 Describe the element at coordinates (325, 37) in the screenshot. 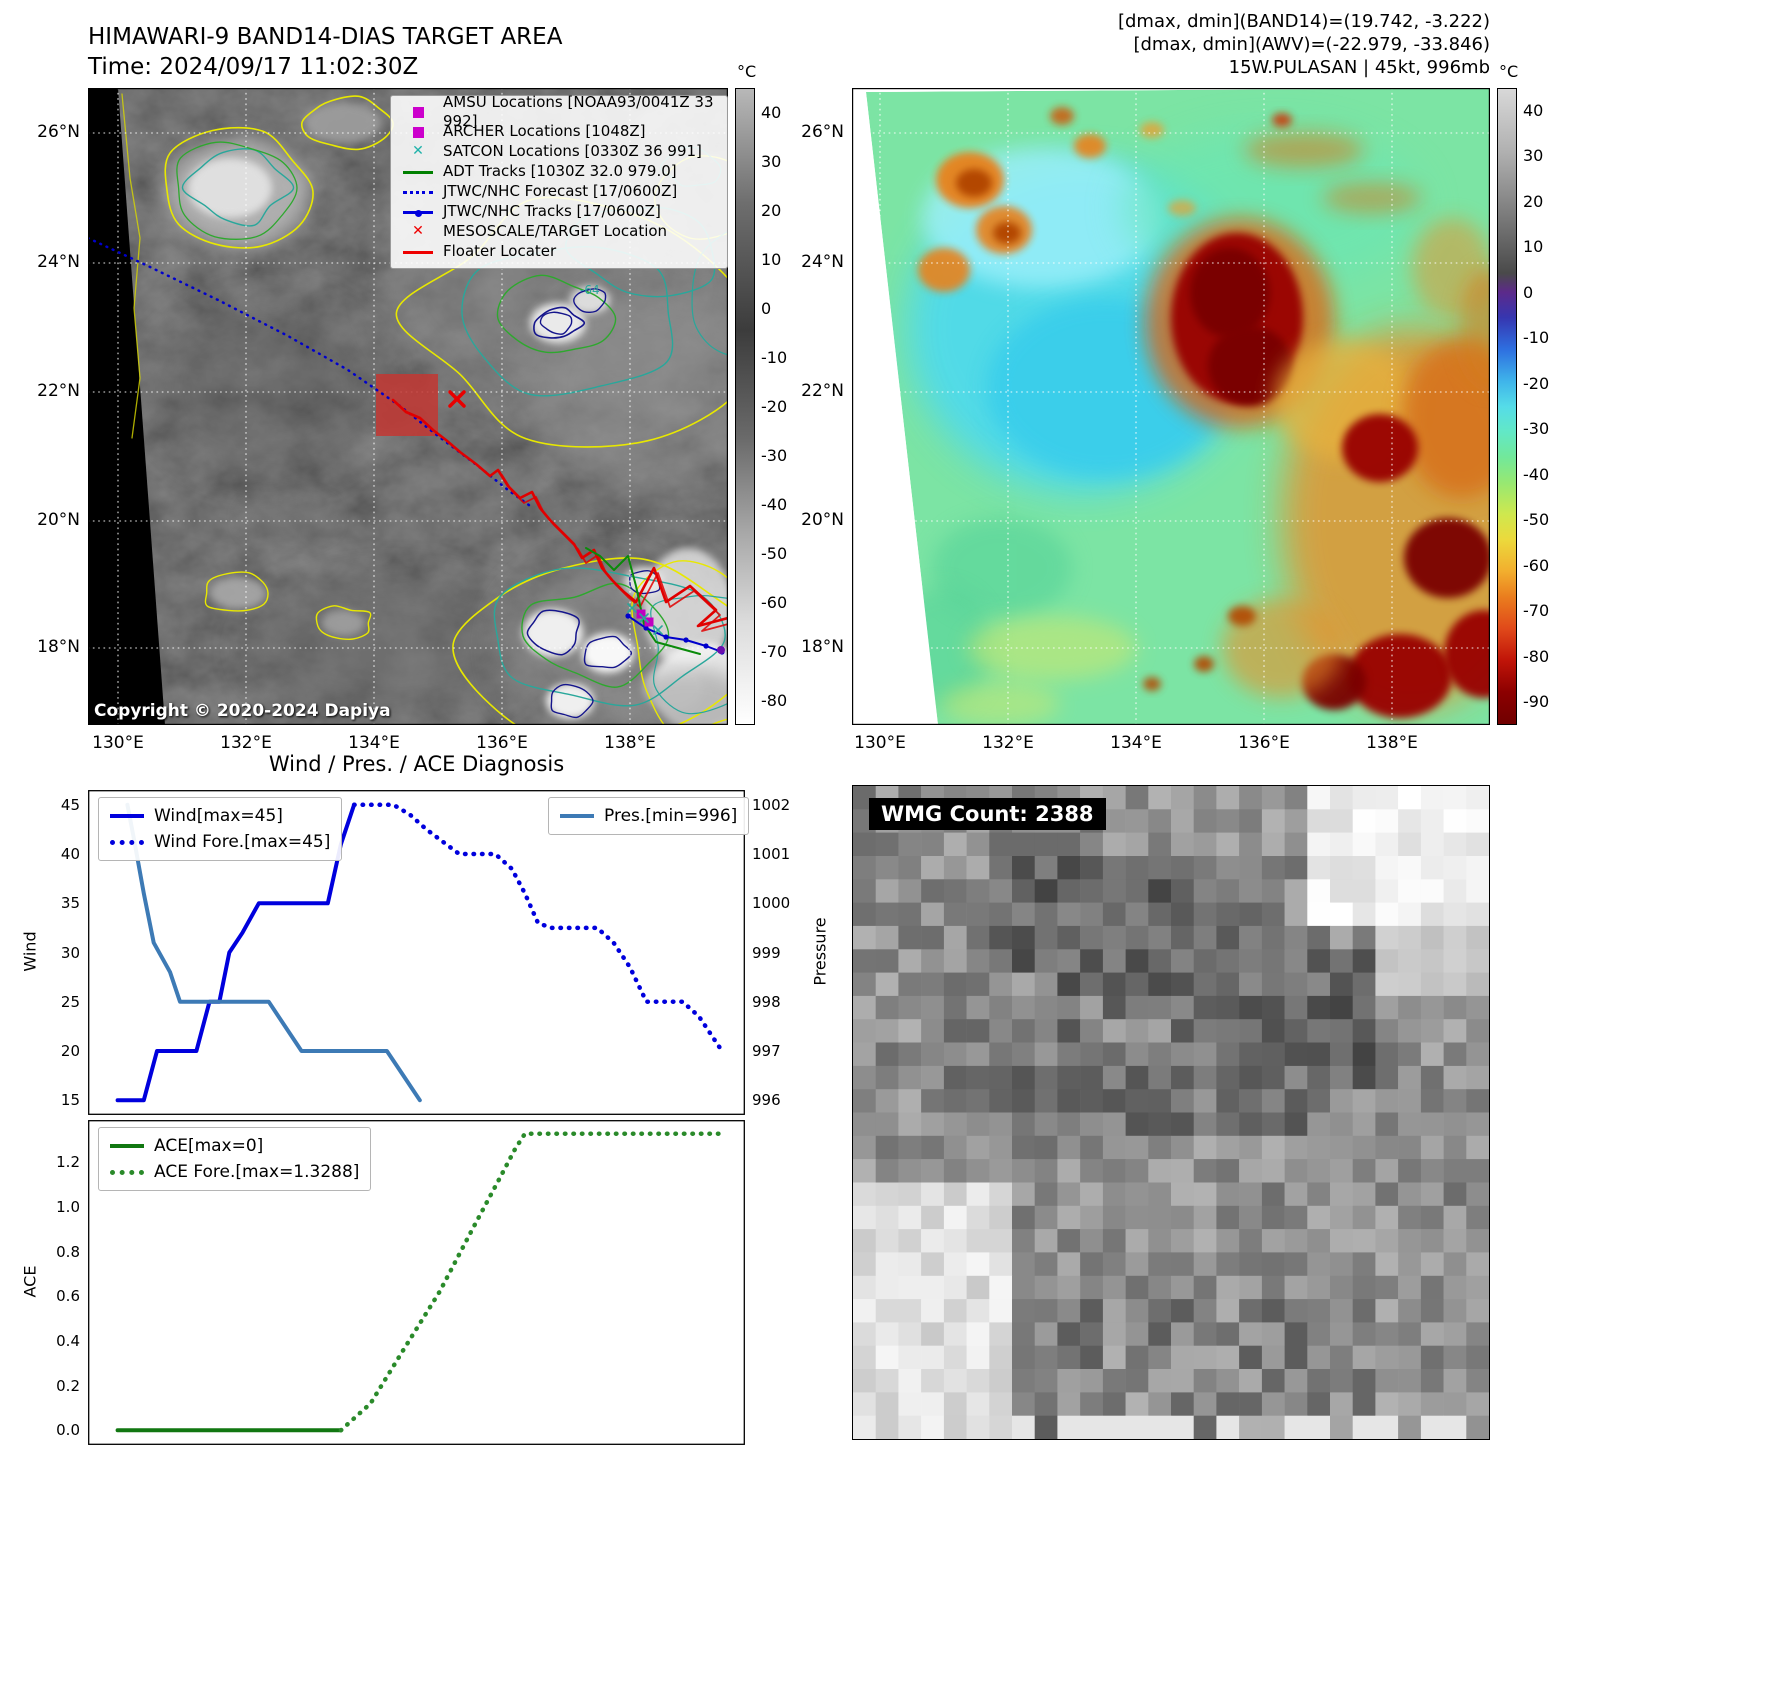

I see `left-map-title-line1: HIMAWARI-9 BAND14-DIAS TARGET AREA` at that location.